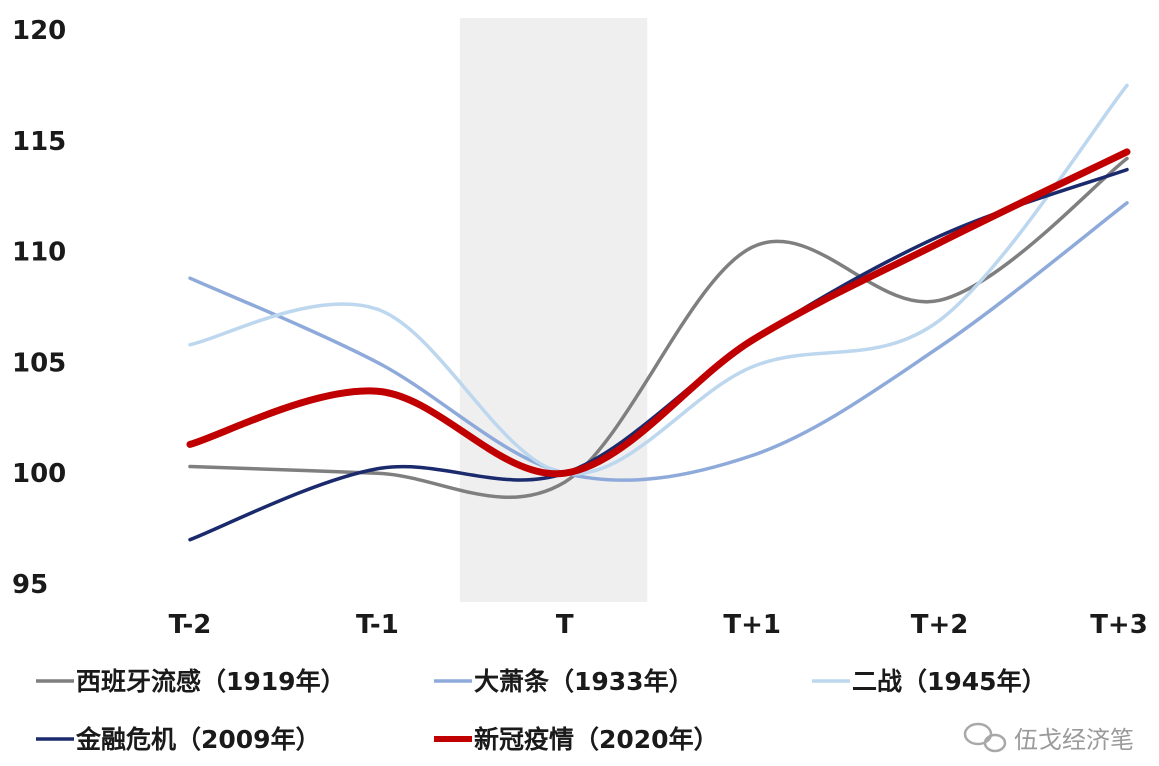  I want to click on y-tick-label: 115, so click(39, 142).